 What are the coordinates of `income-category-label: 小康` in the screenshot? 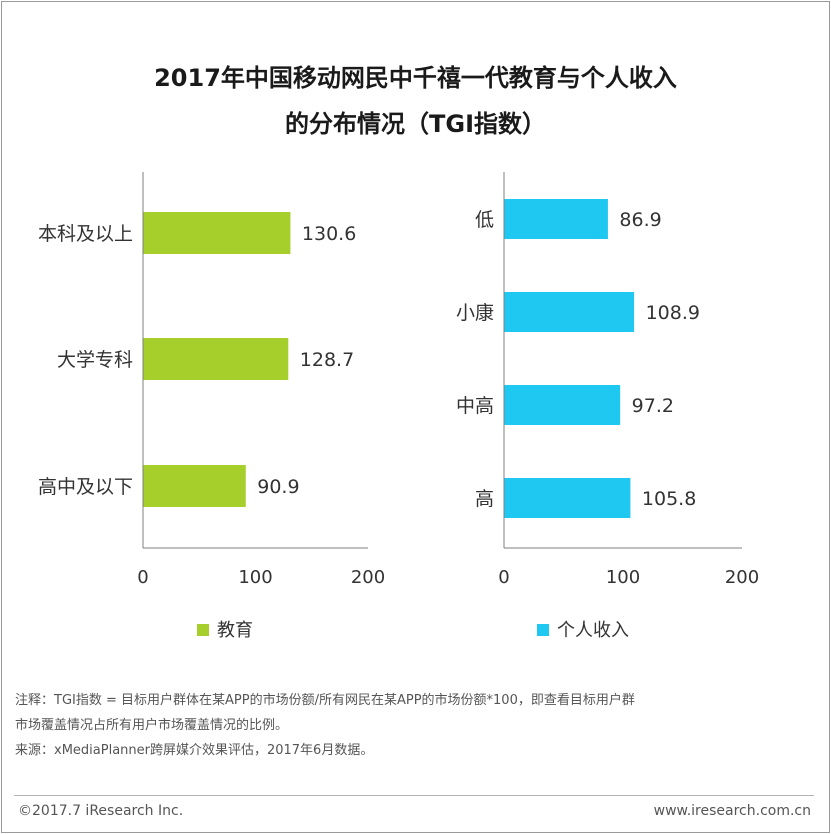 It's located at (475, 313).